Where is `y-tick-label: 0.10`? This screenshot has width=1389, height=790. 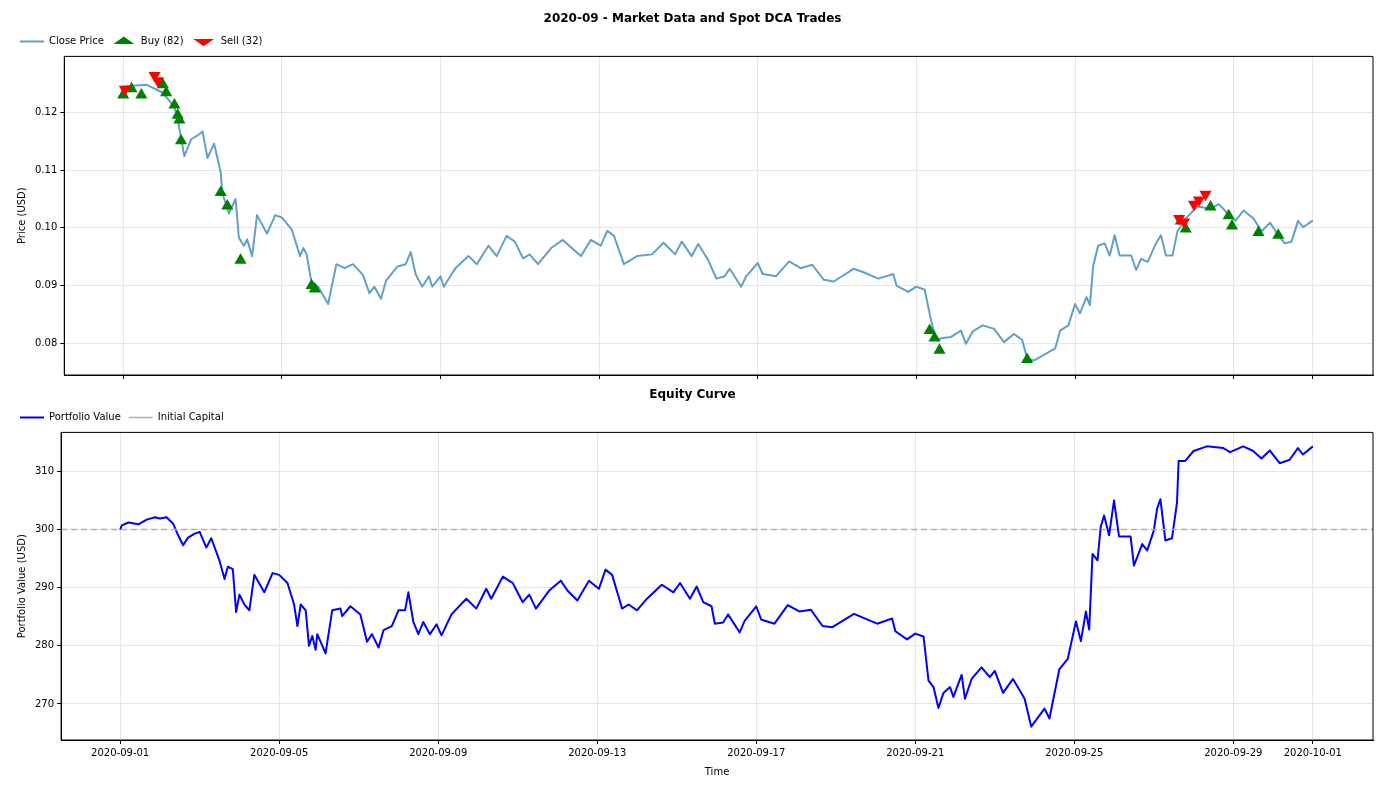
y-tick-label: 0.10 is located at coordinates (46, 227).